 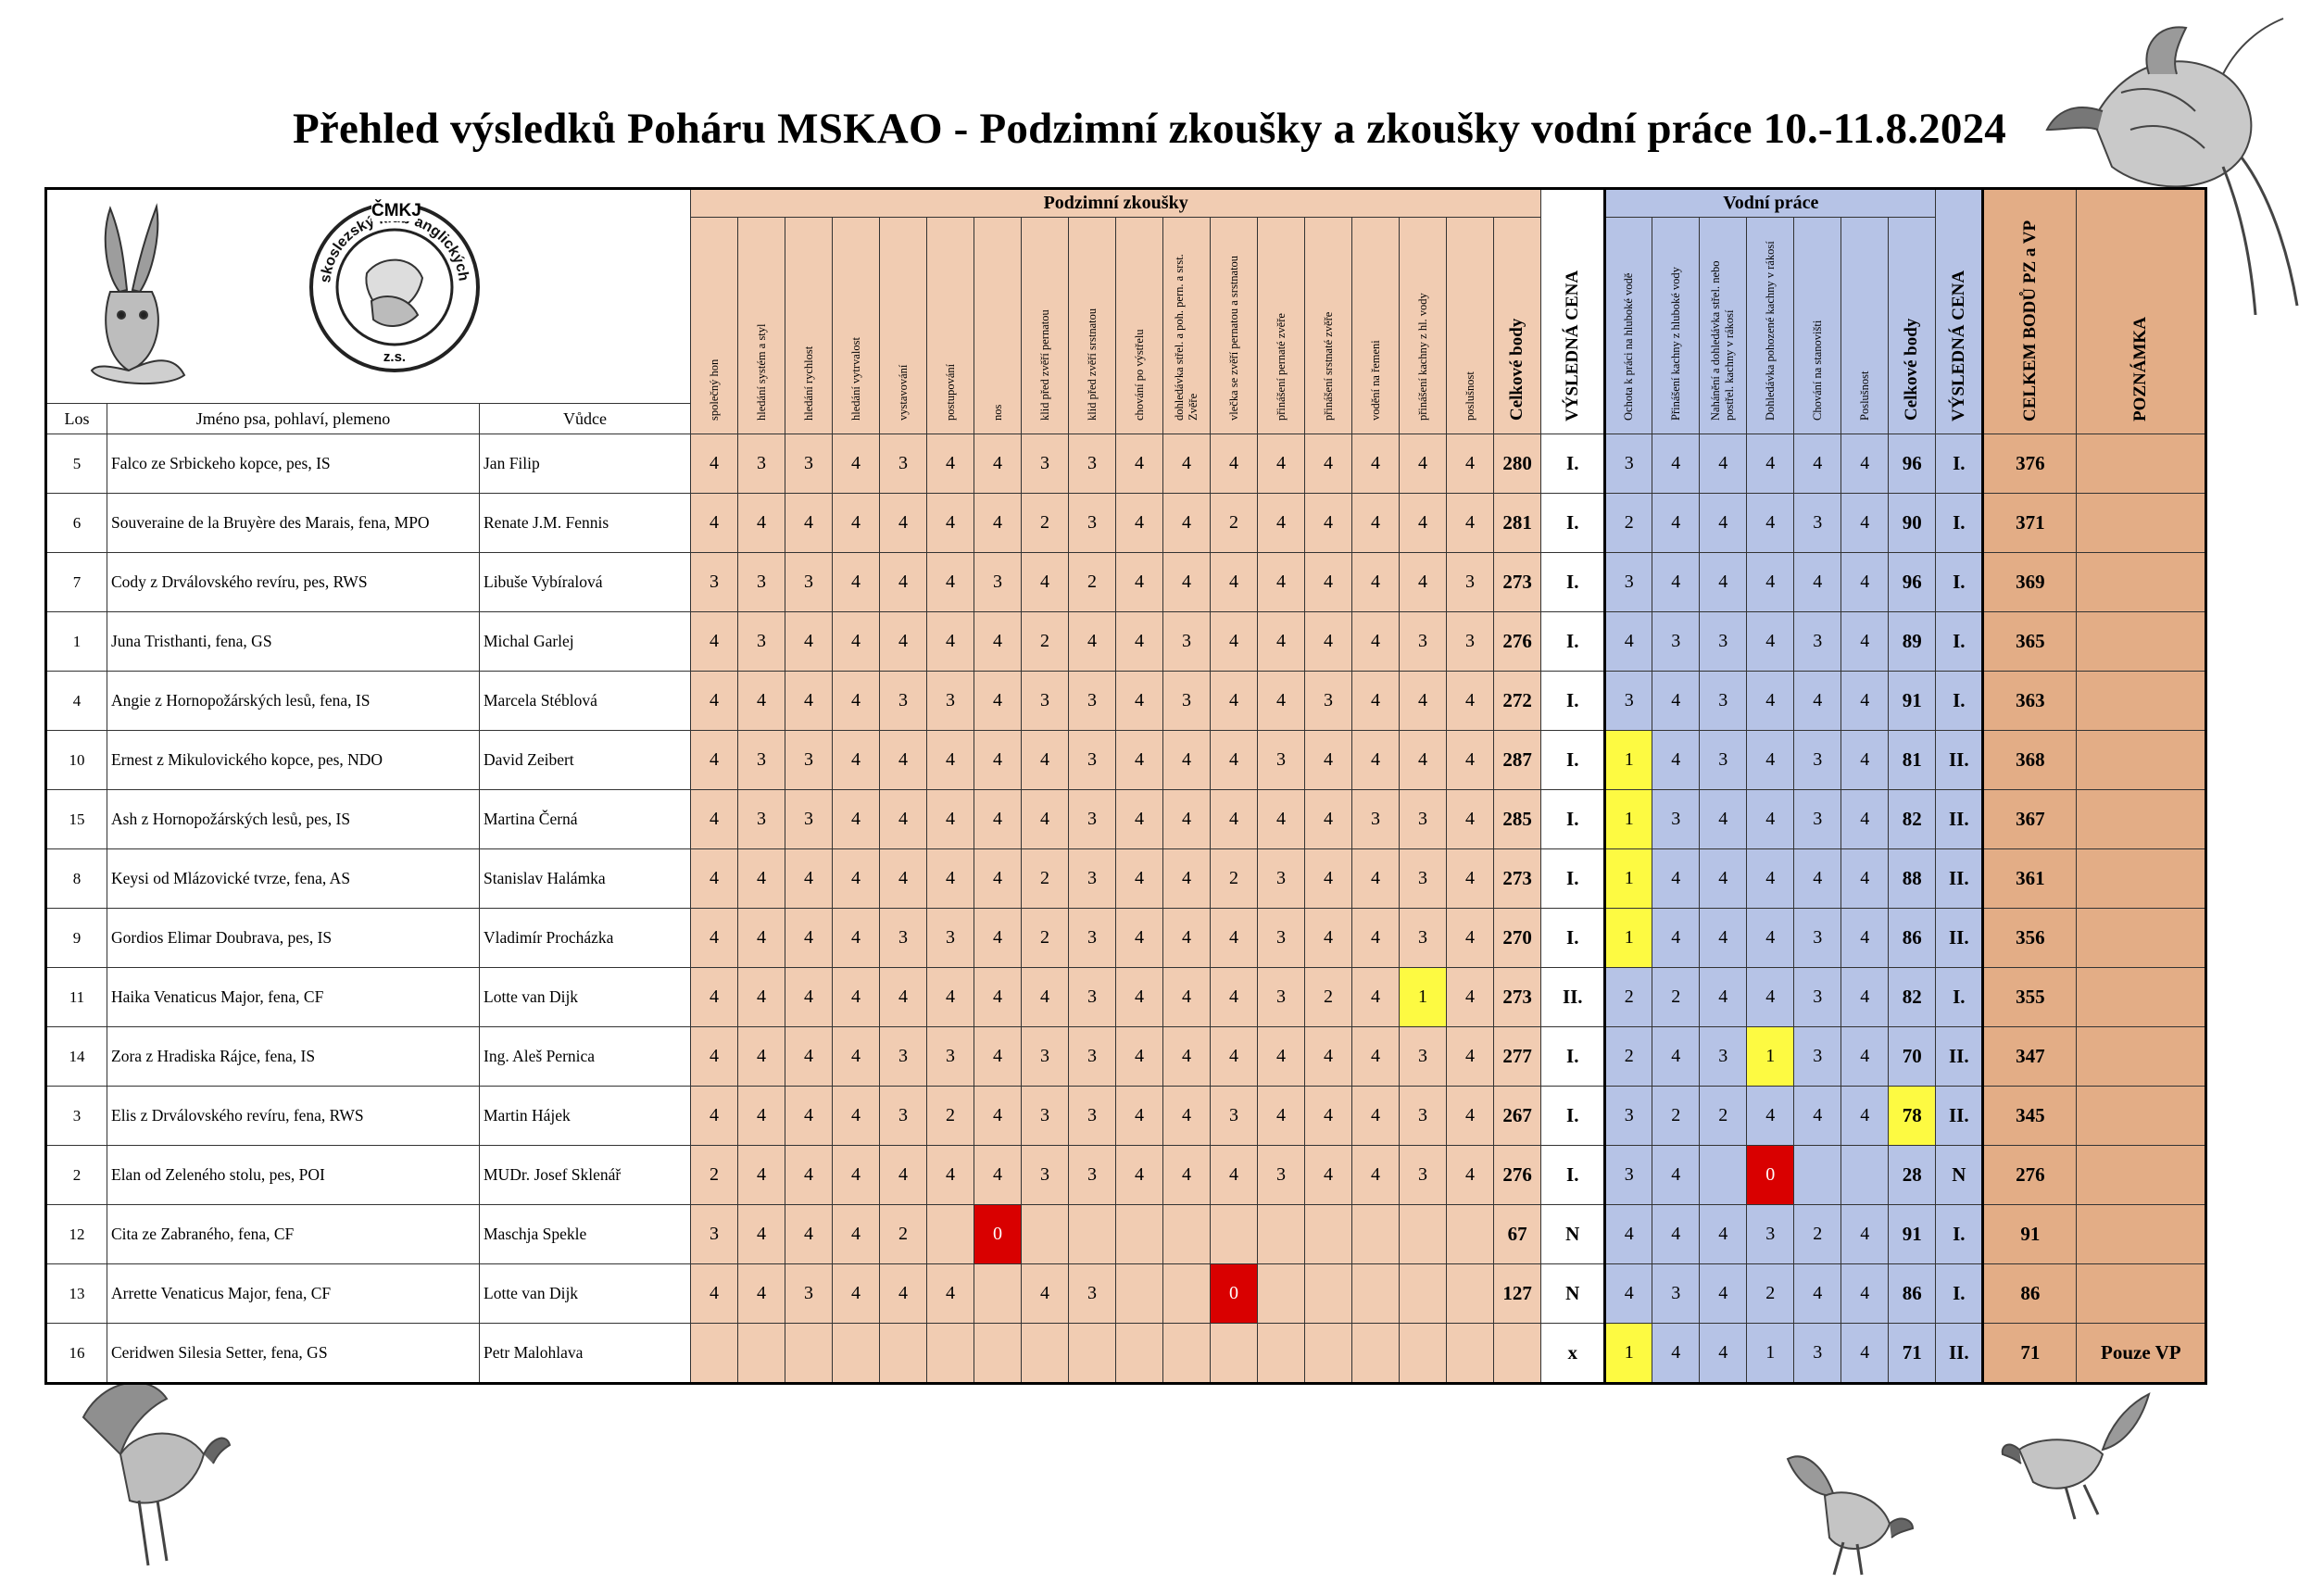 I want to click on pz-total-header: Celkové body, so click(x=1517, y=325).